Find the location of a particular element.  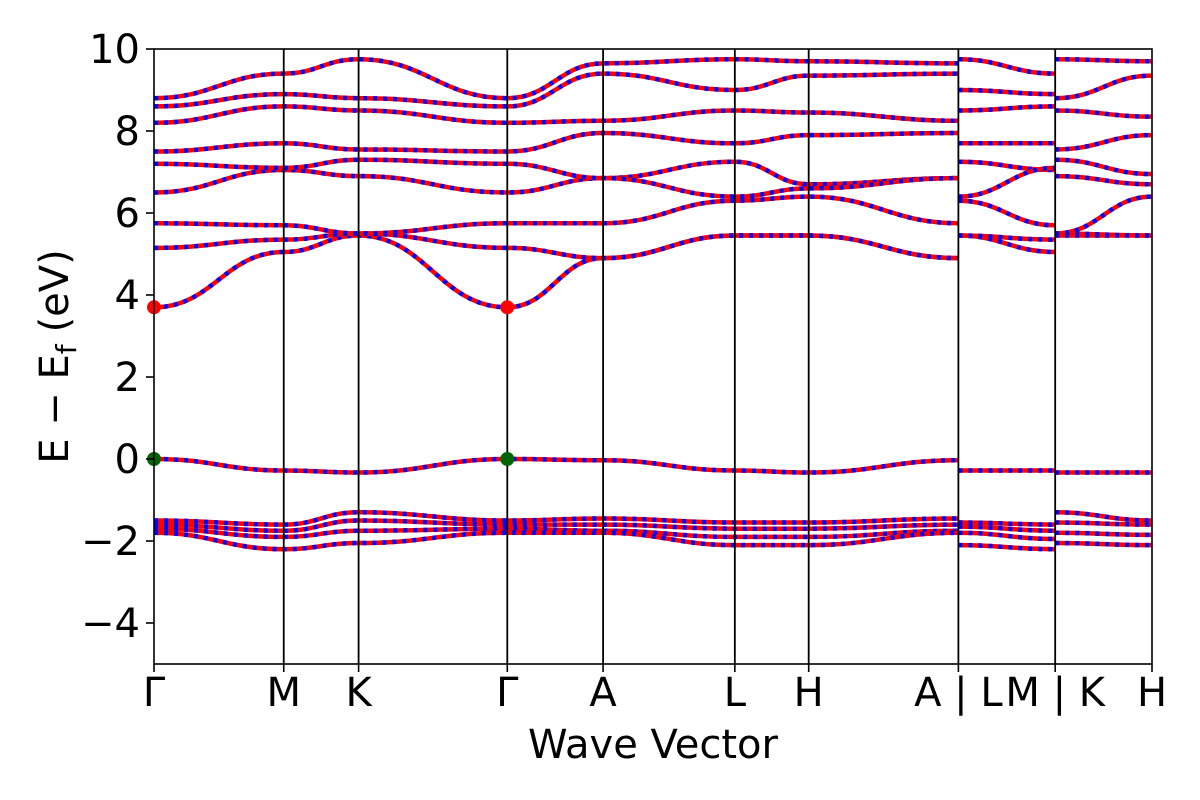

y-tick-label: 6 is located at coordinates (127, 214).